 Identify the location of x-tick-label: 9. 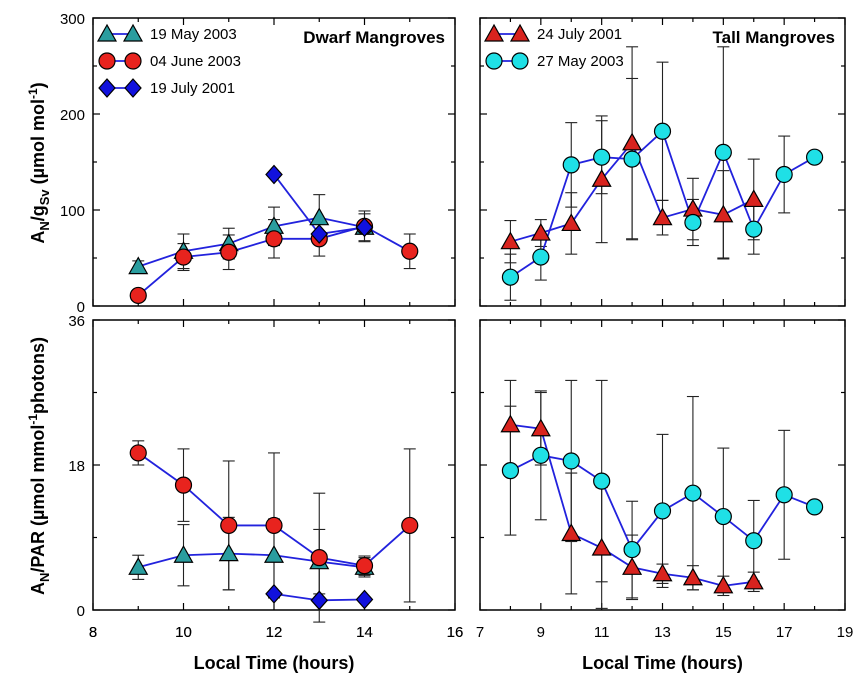
(541, 632).